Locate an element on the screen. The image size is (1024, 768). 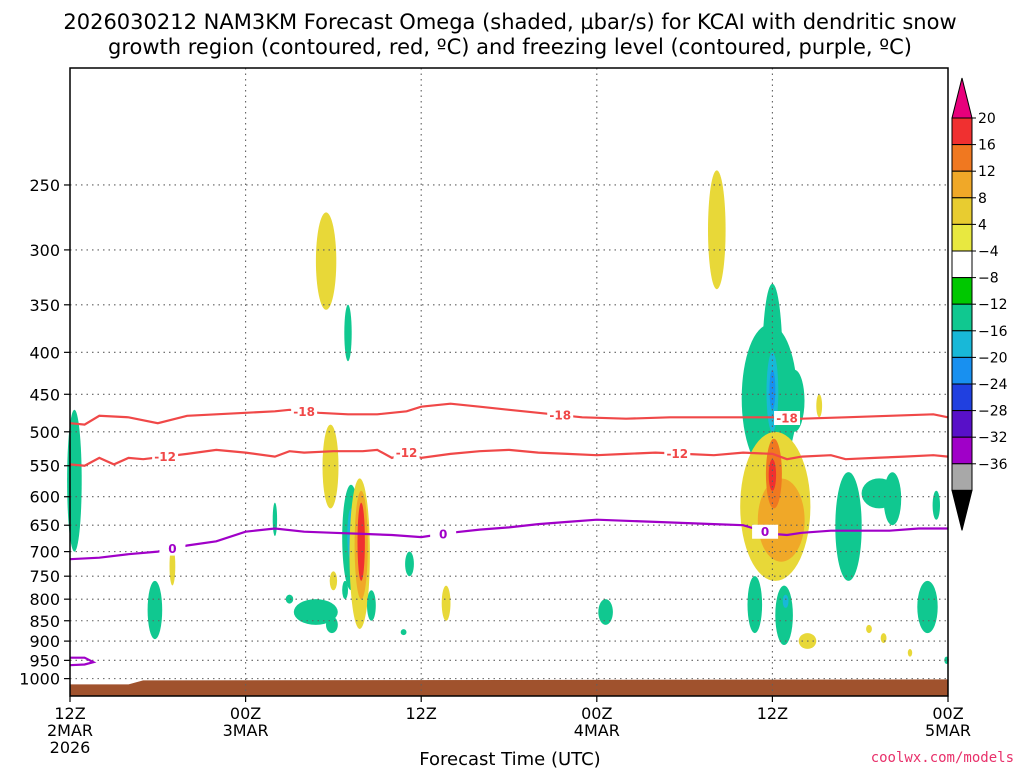
colorbar-label-12: −32 is located at coordinates (993, 438).